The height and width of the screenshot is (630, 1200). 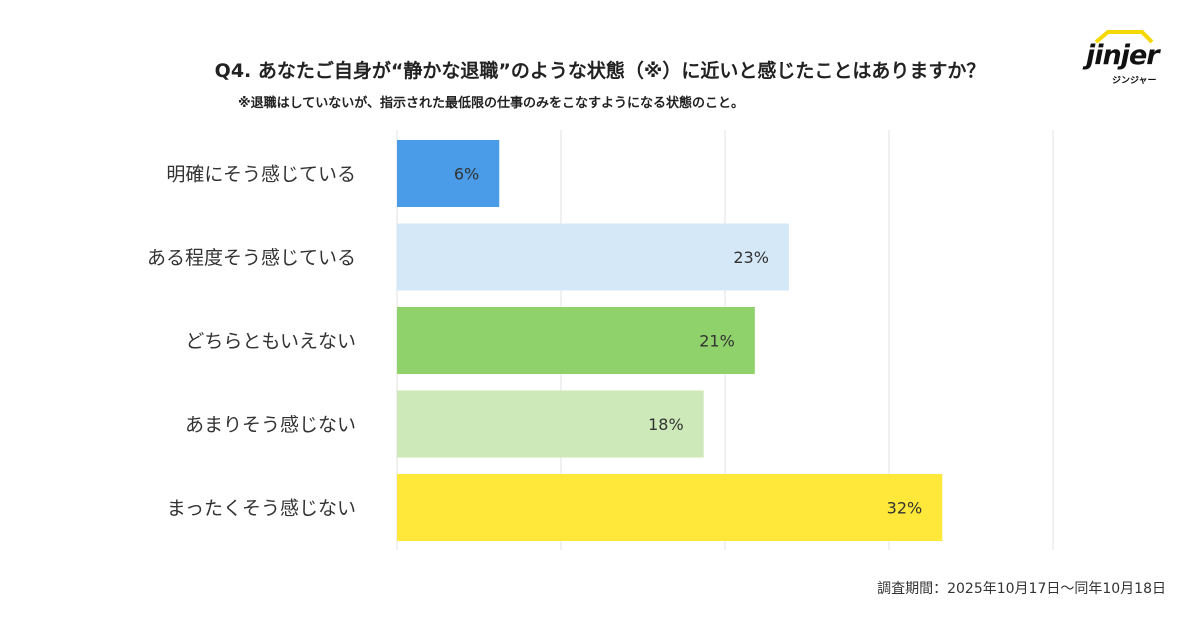 I want to click on category-label: まったくそう感じない, so click(x=261, y=509).